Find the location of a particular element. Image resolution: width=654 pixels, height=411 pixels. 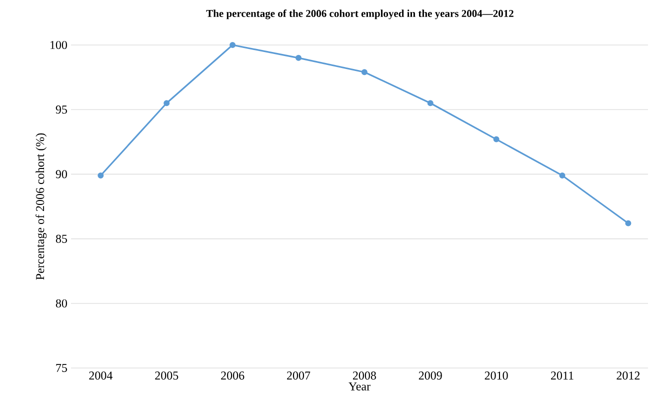

x-tick-label: 2009 is located at coordinates (430, 376).